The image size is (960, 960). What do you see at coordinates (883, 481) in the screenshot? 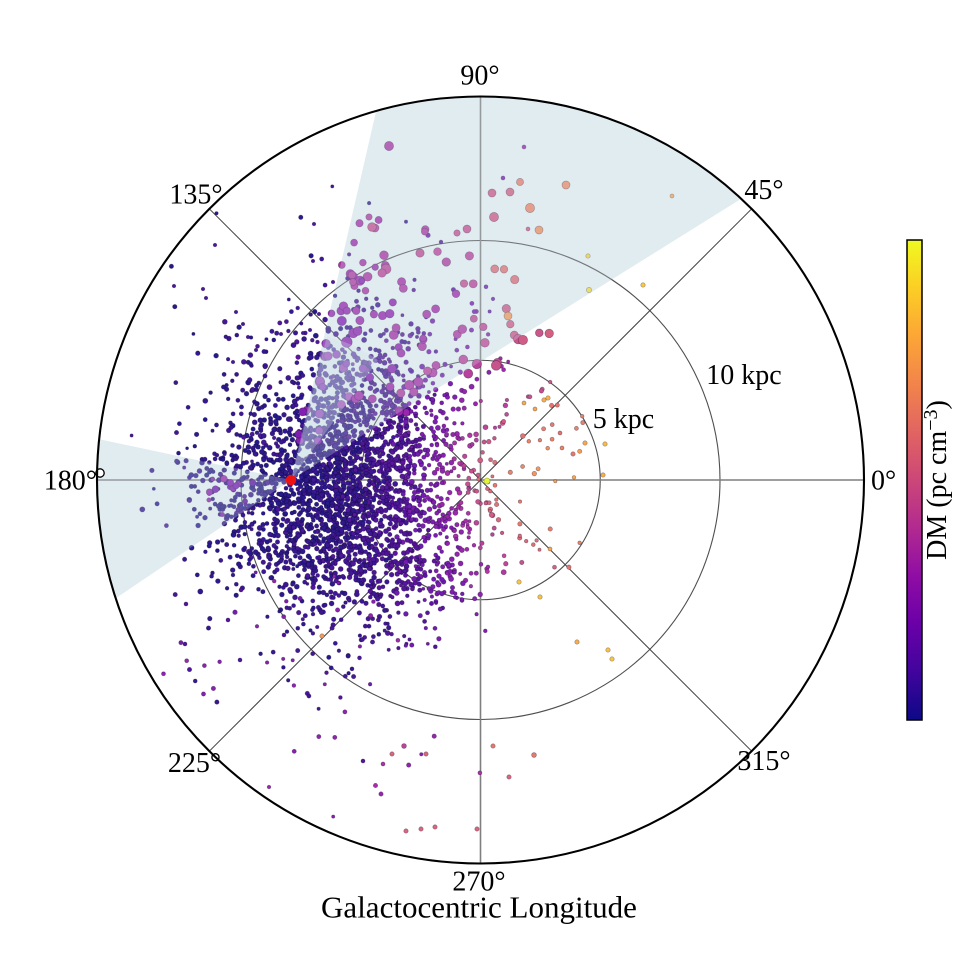
I see `svg-text: 0°` at bounding box center [883, 481].